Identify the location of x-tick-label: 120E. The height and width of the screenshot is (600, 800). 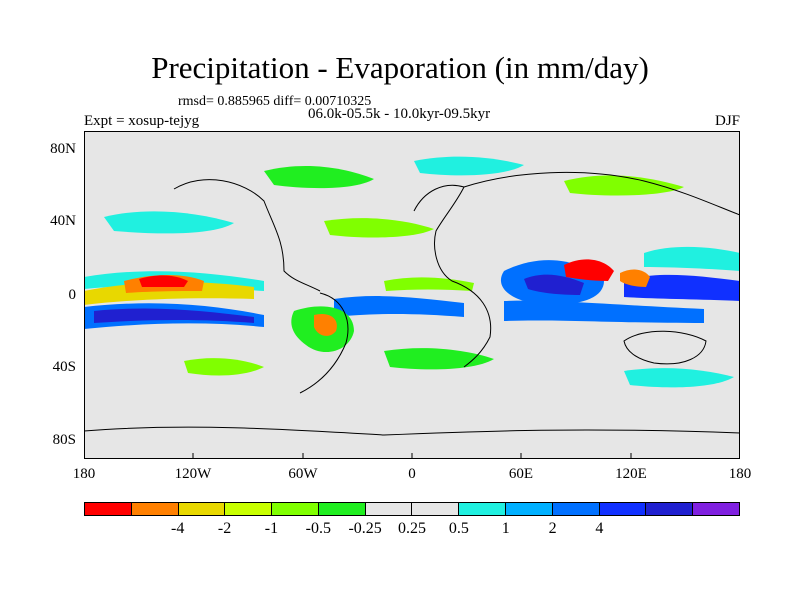
(631, 474).